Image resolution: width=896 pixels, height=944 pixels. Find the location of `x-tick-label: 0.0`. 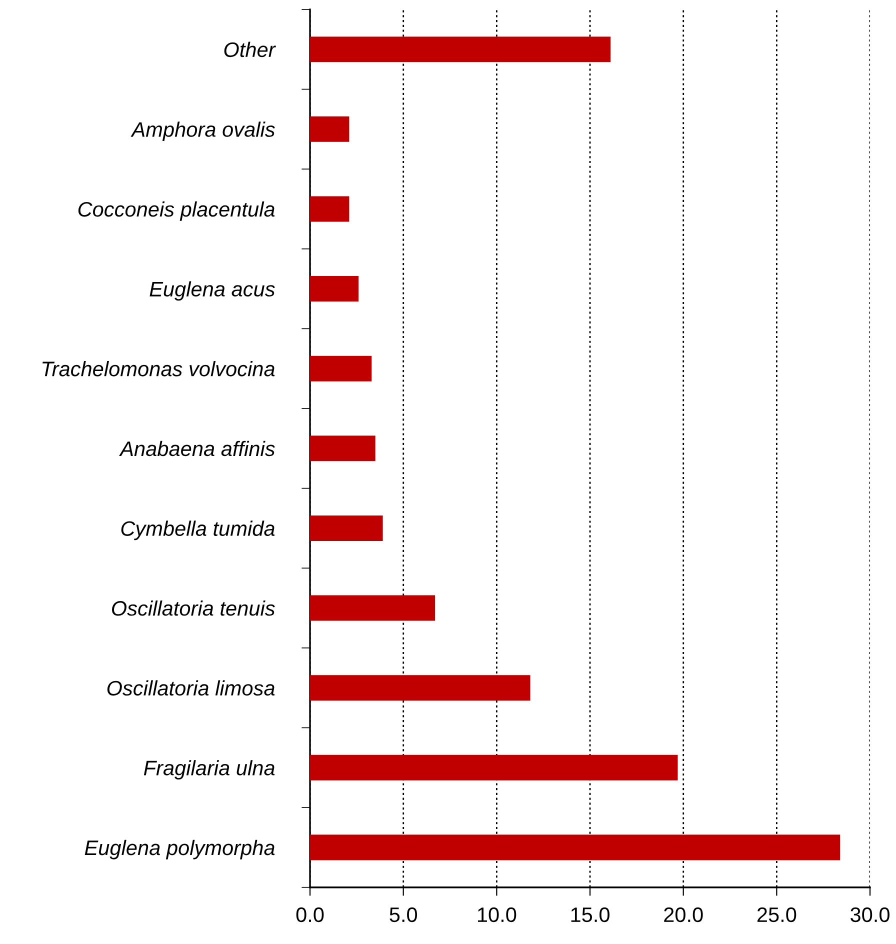

x-tick-label: 0.0 is located at coordinates (310, 914).